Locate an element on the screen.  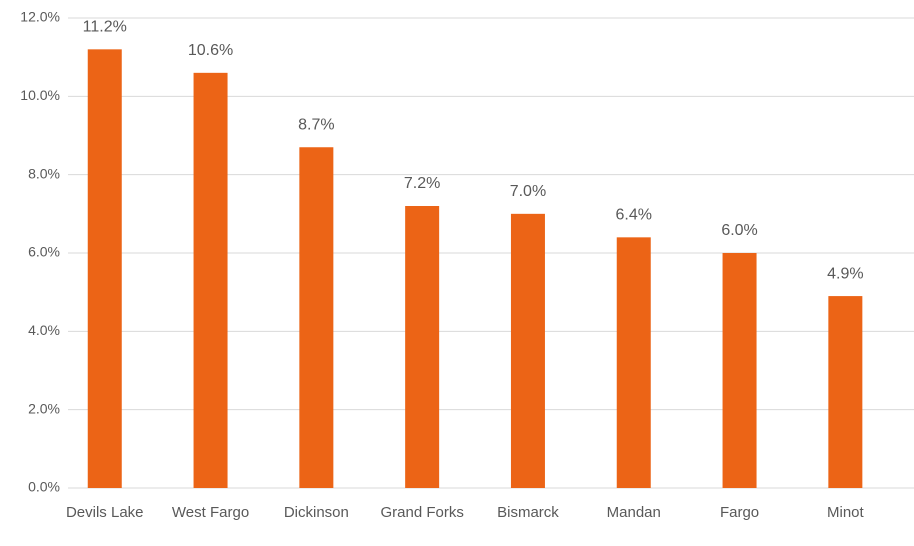
y-tick-label: 10.0% is located at coordinates (40, 95).